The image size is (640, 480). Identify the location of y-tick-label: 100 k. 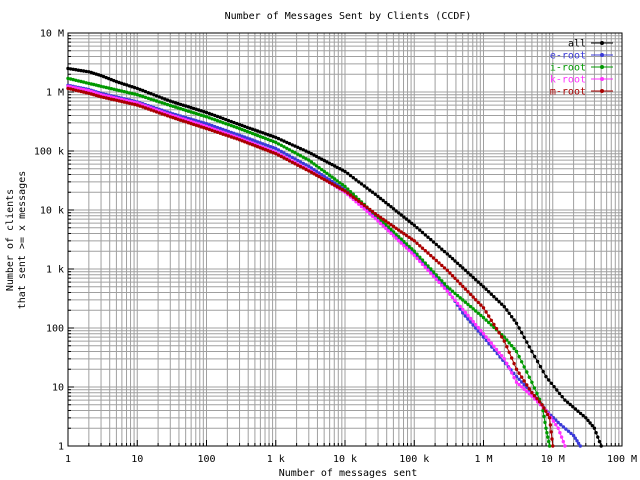
(49, 152).